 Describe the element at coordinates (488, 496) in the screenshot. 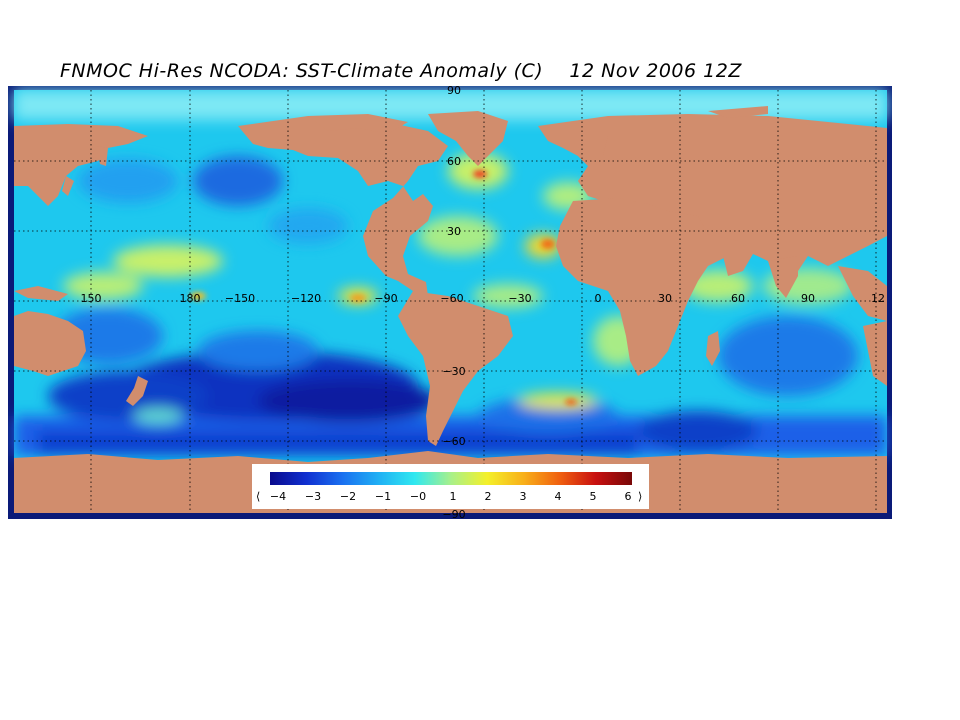

I see `colorbar-tick-label: 2` at that location.